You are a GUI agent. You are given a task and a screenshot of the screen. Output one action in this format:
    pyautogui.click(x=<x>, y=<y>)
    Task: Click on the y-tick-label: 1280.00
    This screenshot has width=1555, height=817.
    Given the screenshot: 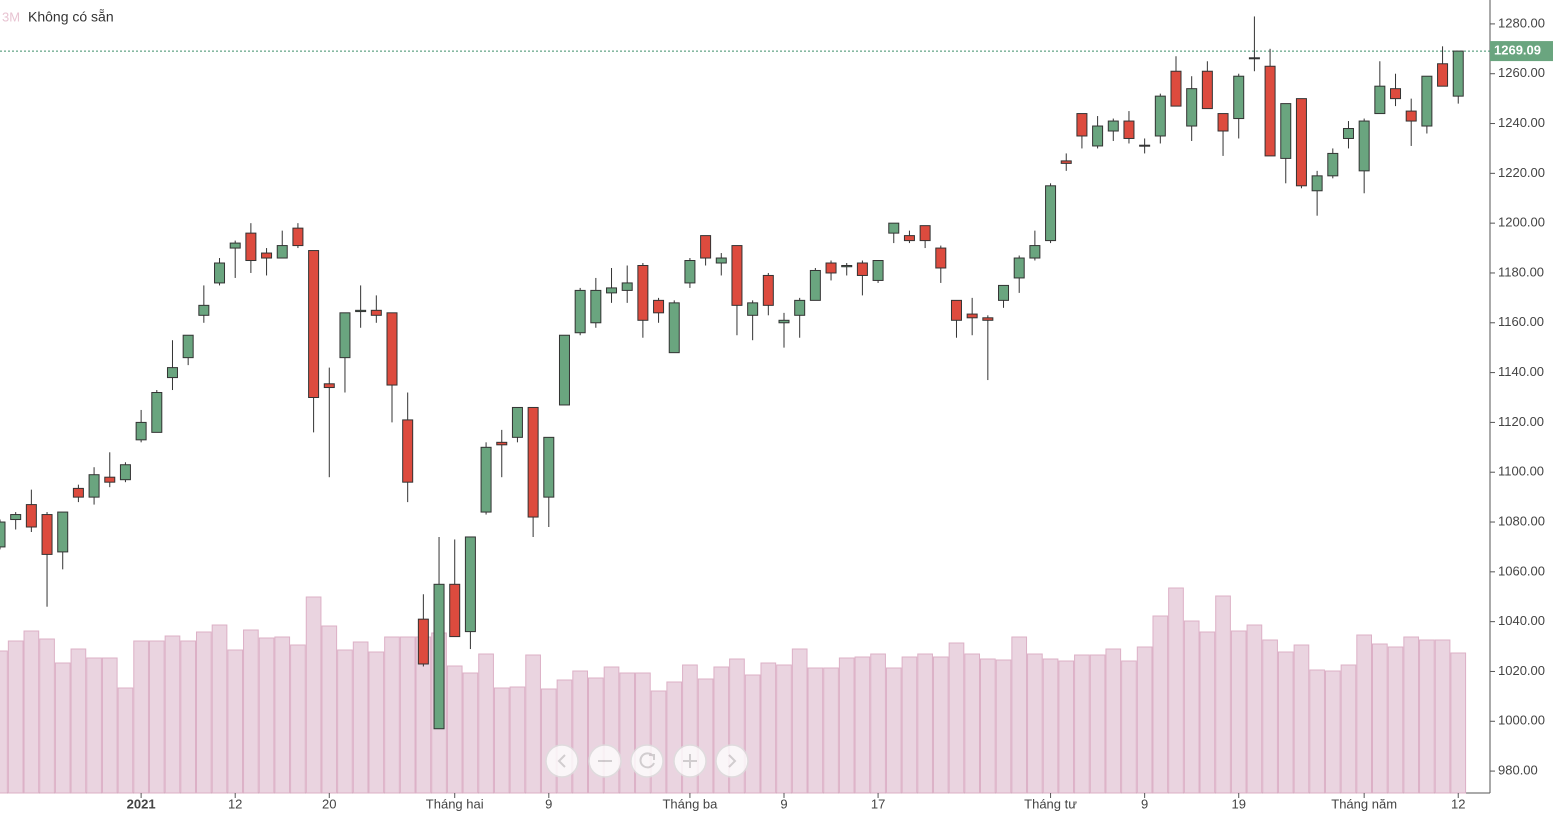 What is the action you would take?
    pyautogui.click(x=1521, y=22)
    